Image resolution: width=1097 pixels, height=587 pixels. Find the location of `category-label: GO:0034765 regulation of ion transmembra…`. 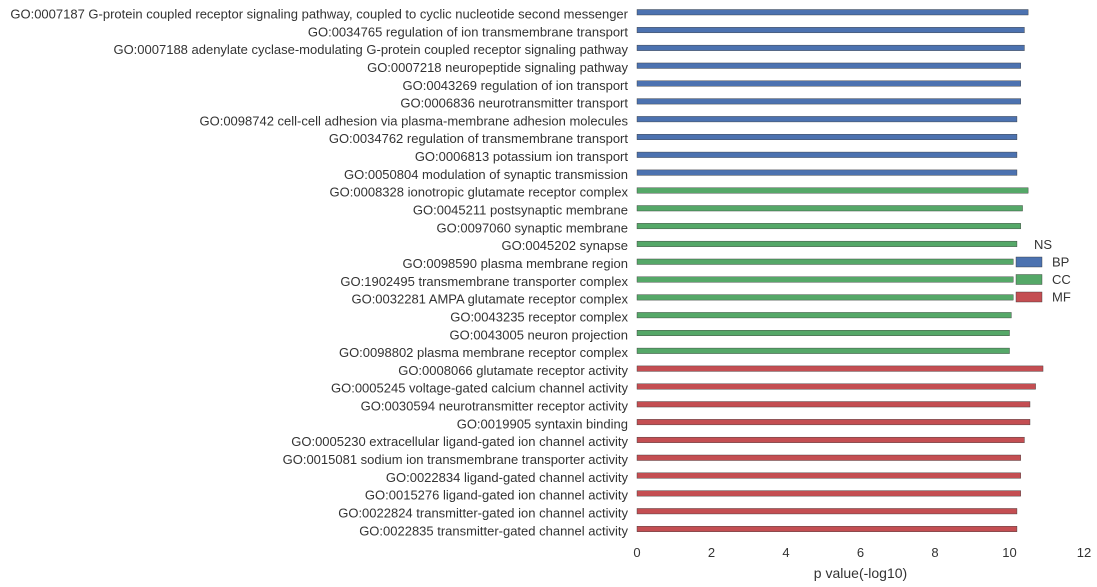

category-label: GO:0034765 regulation of ion transmembra… is located at coordinates (468, 31).